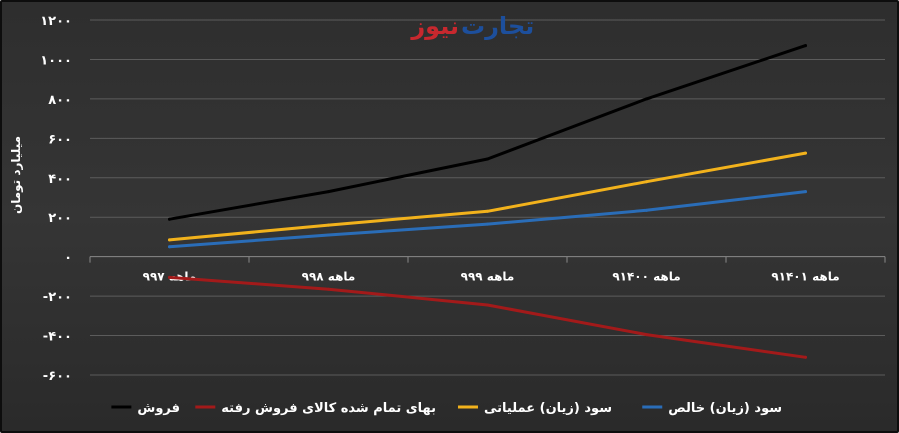 This screenshot has height=433, width=899. I want to click on y-tick-label: -۴۰۰, so click(57, 337).